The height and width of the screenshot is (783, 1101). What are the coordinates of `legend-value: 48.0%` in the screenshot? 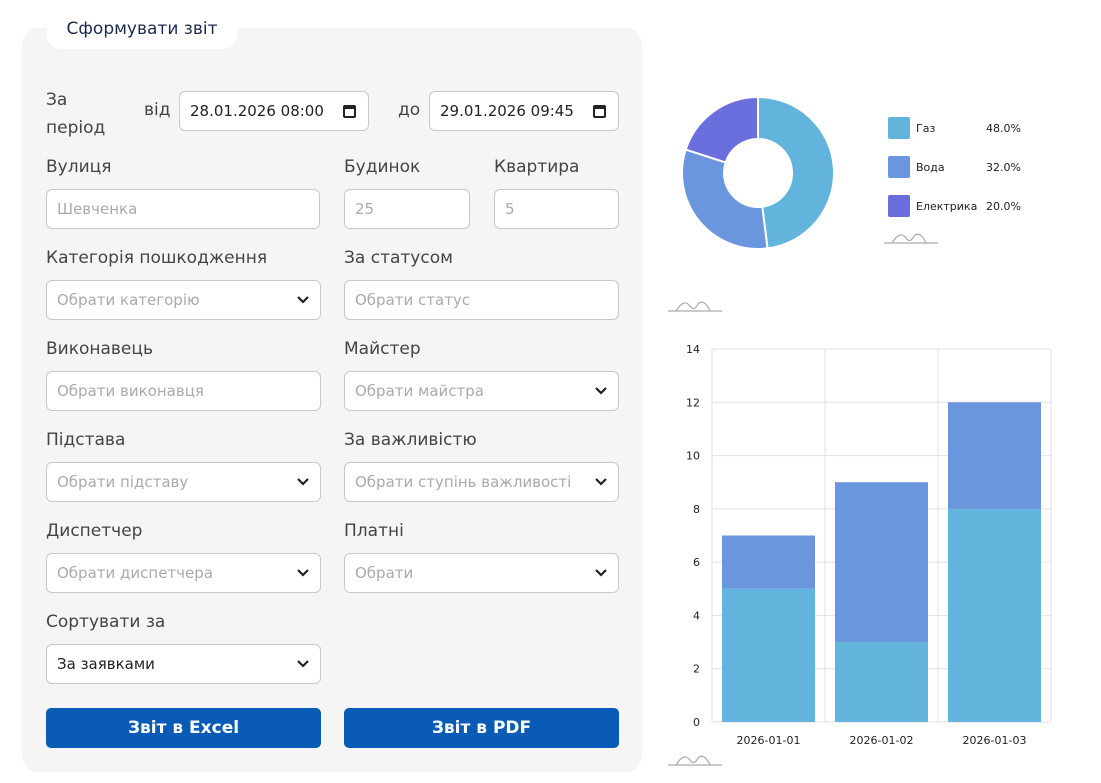 It's located at (1003, 128).